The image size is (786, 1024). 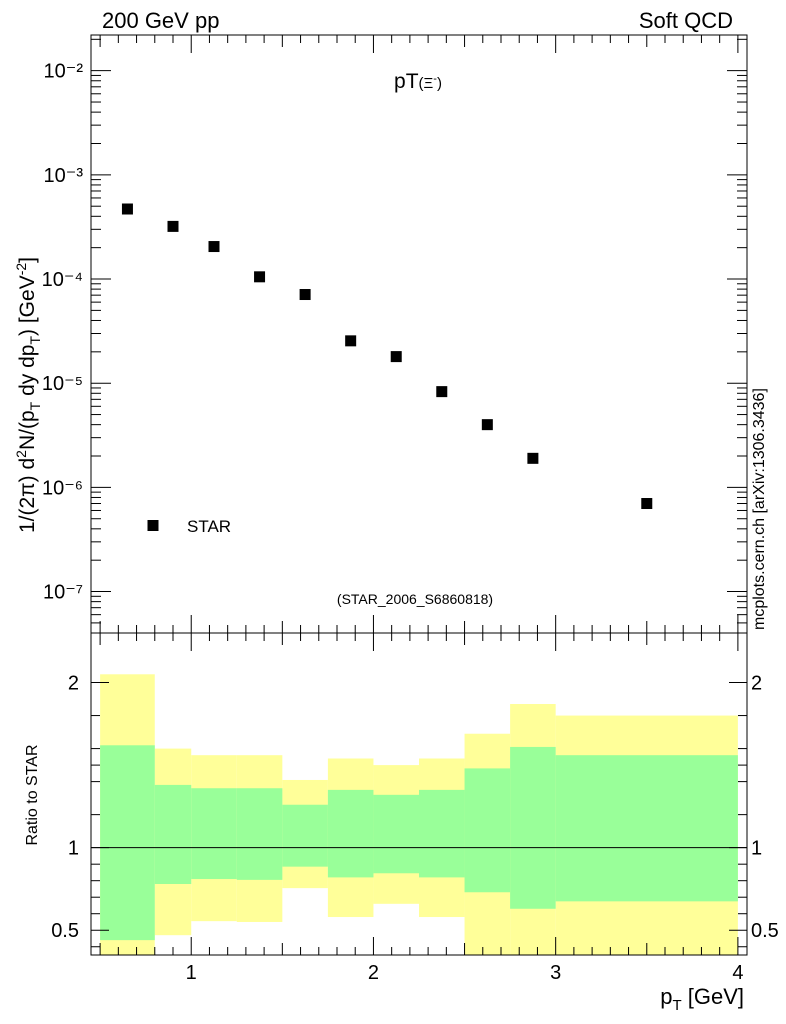 What do you see at coordinates (418, 81) in the screenshot?
I see `plot-title: pT(Ξ-)` at bounding box center [418, 81].